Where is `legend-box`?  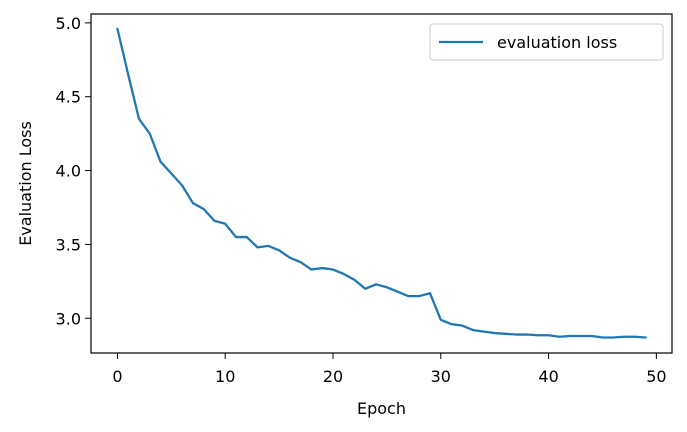
legend-box is located at coordinates (546, 42).